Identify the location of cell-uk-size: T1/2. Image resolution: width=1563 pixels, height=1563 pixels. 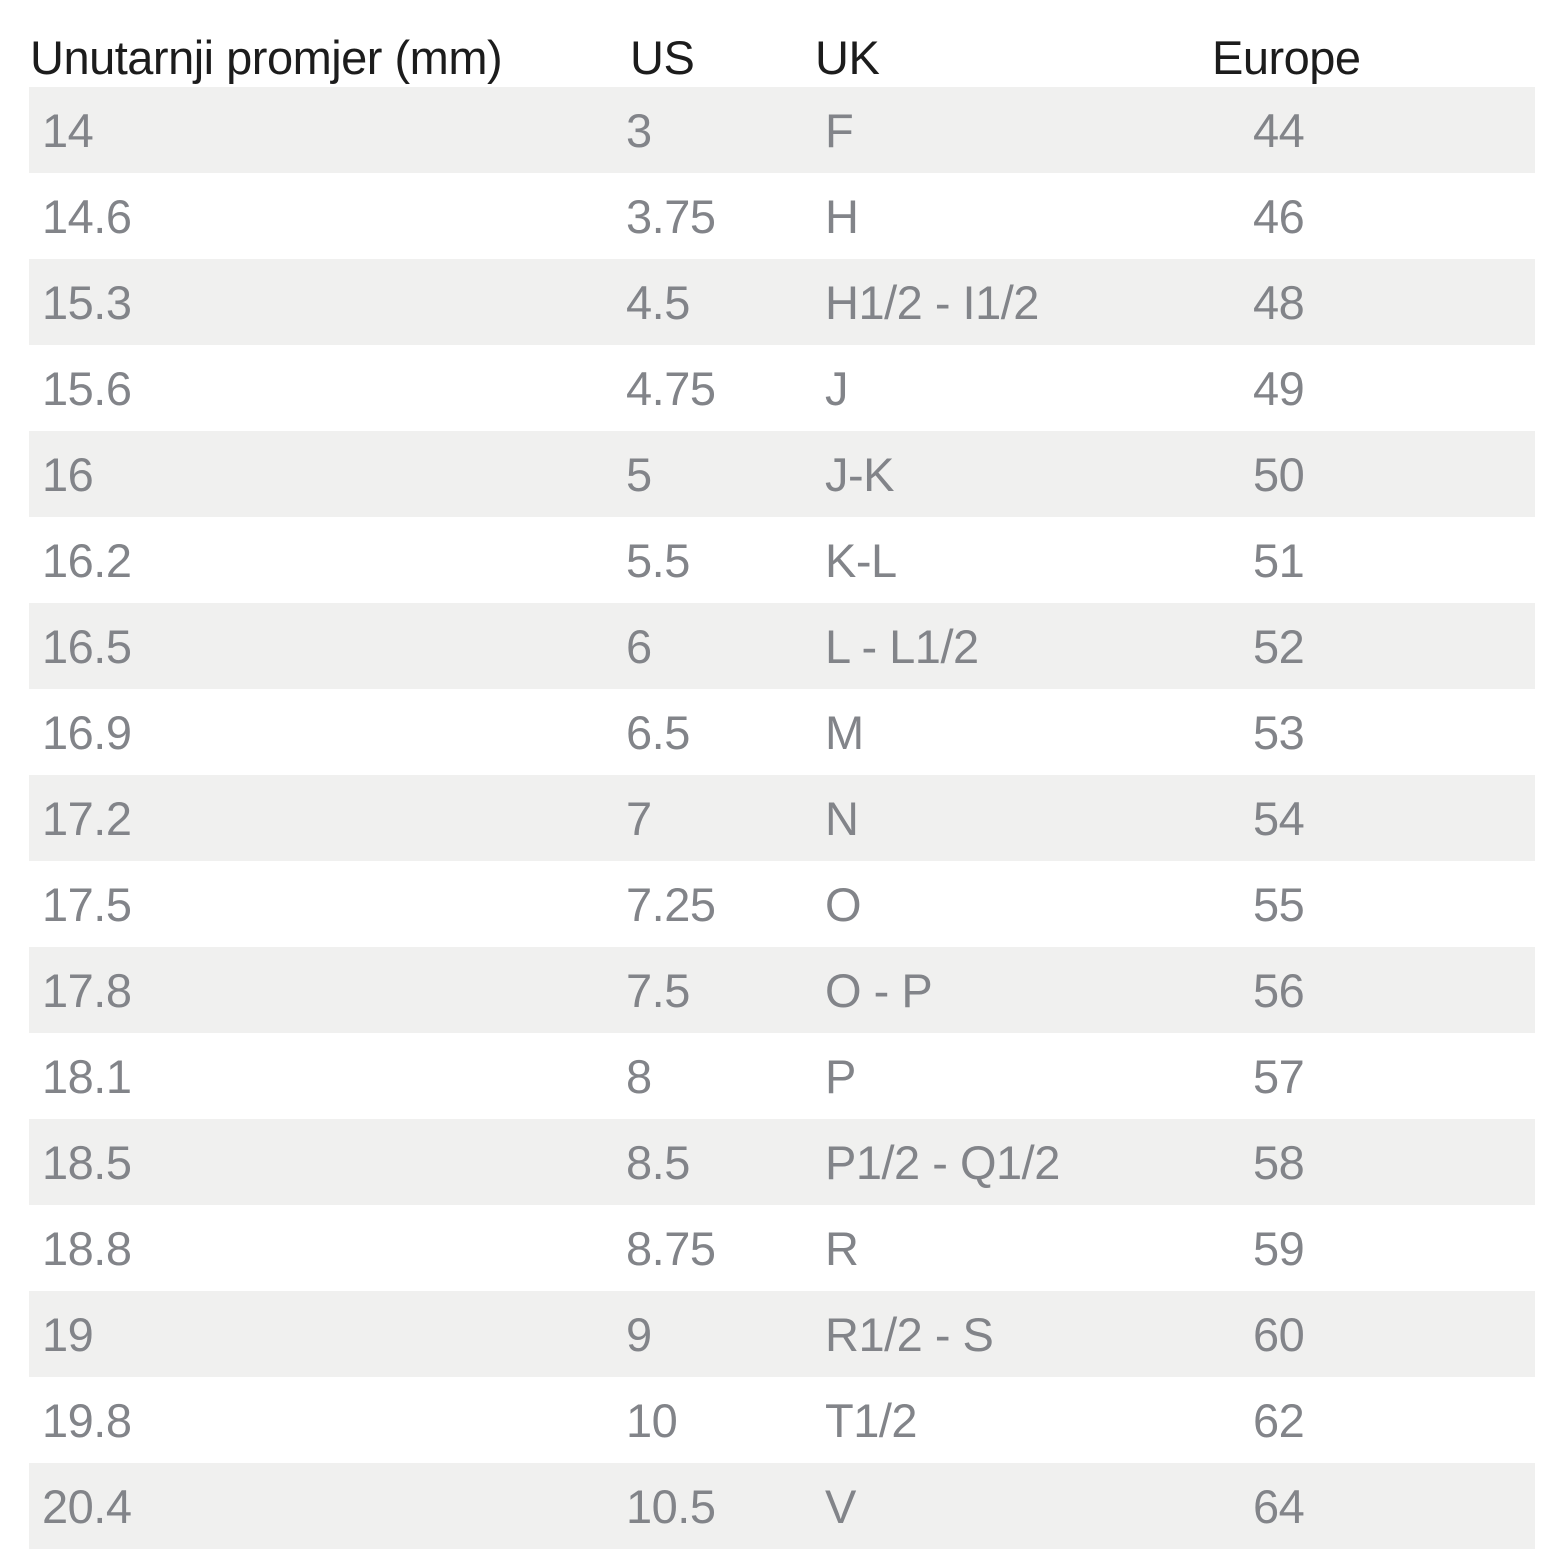
(871, 1420).